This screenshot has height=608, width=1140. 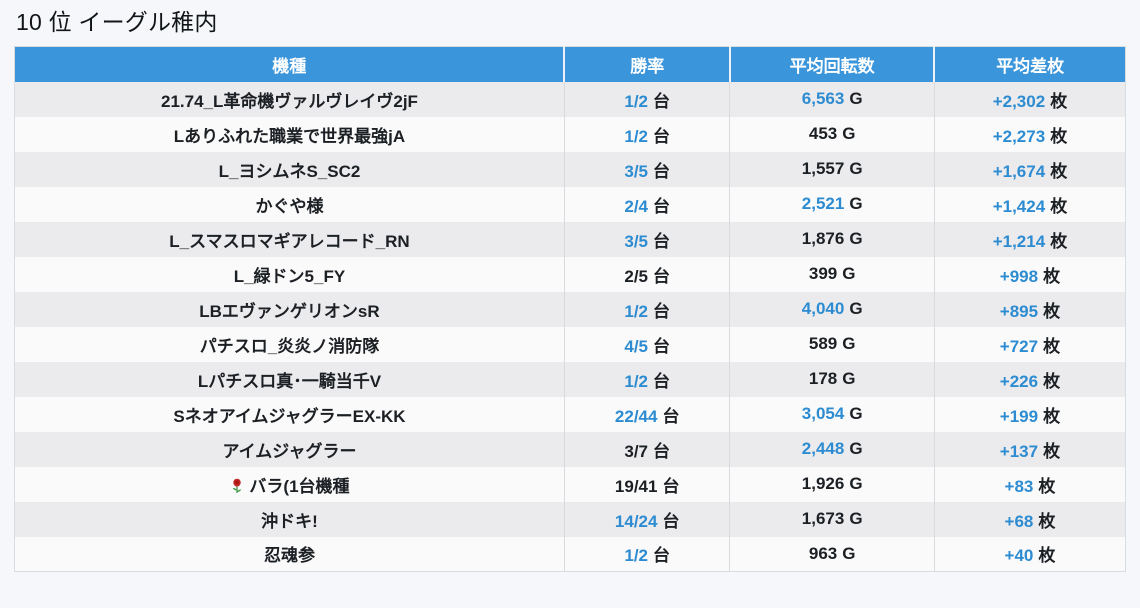 I want to click on avg-spins-cell: 589 G, so click(x=832, y=344).